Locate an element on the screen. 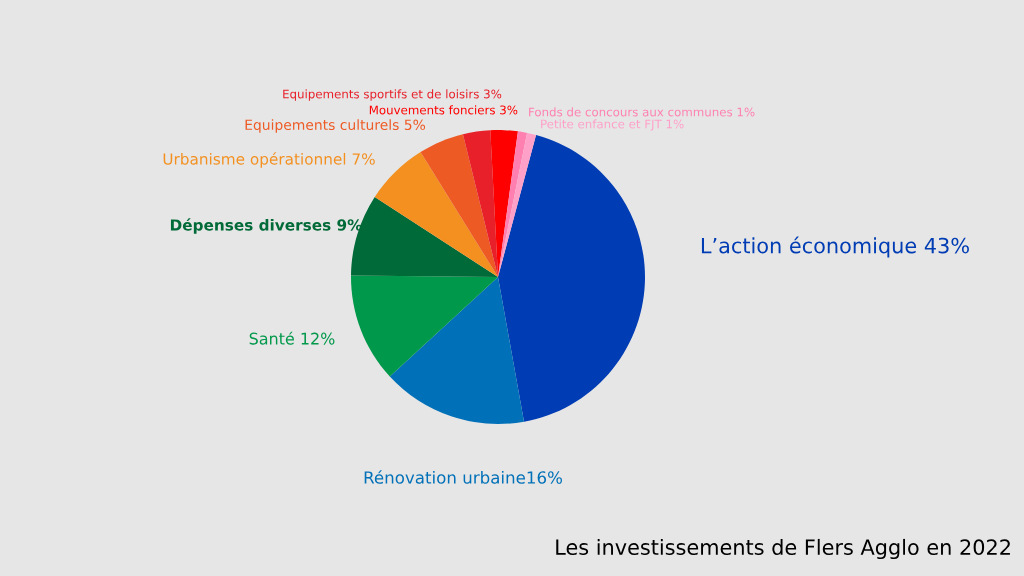  slice-label: Petite enfance et FJT 1% is located at coordinates (612, 125).